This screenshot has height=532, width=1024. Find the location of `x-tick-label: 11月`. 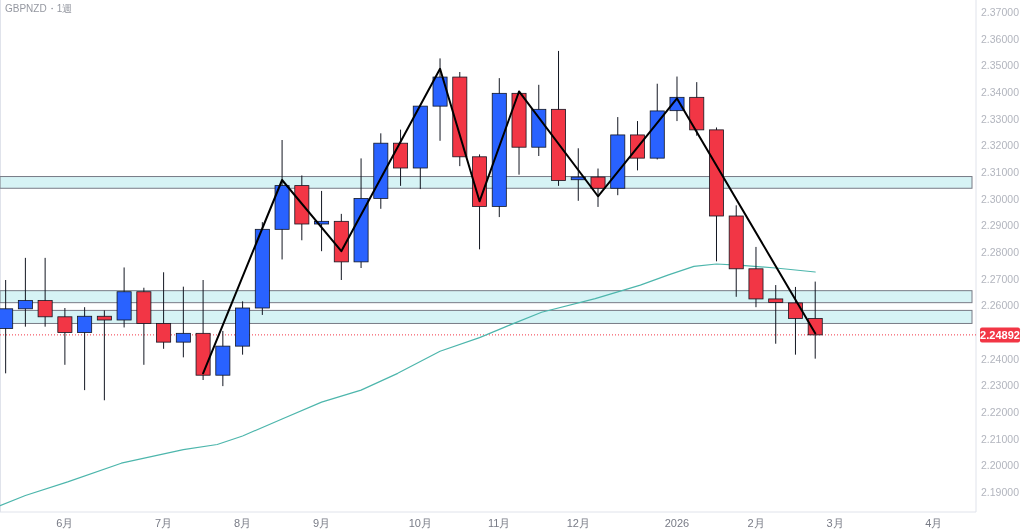

x-tick-label: 11月 is located at coordinates (499, 523).